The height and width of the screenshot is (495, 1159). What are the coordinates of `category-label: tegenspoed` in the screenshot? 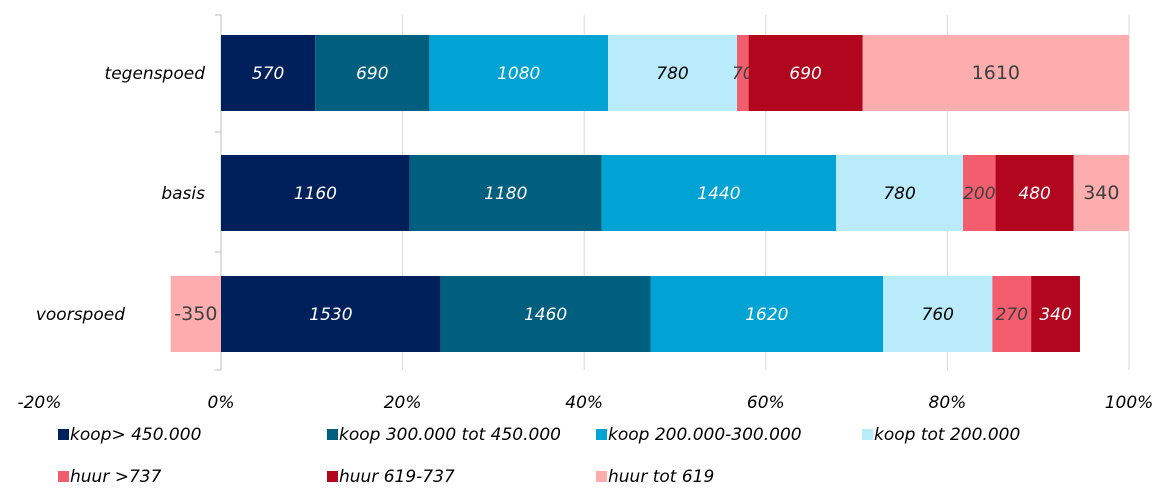 It's located at (155, 74).